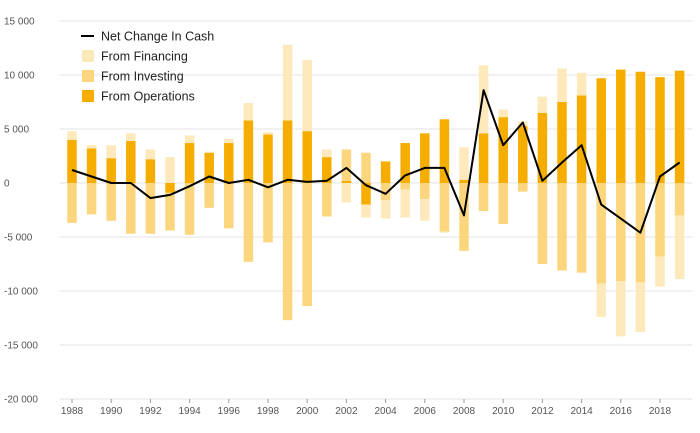 The height and width of the screenshot is (433, 700). What do you see at coordinates (366, 167) in the screenshot?
I see `bar-from-investing-2003` at bounding box center [366, 167].